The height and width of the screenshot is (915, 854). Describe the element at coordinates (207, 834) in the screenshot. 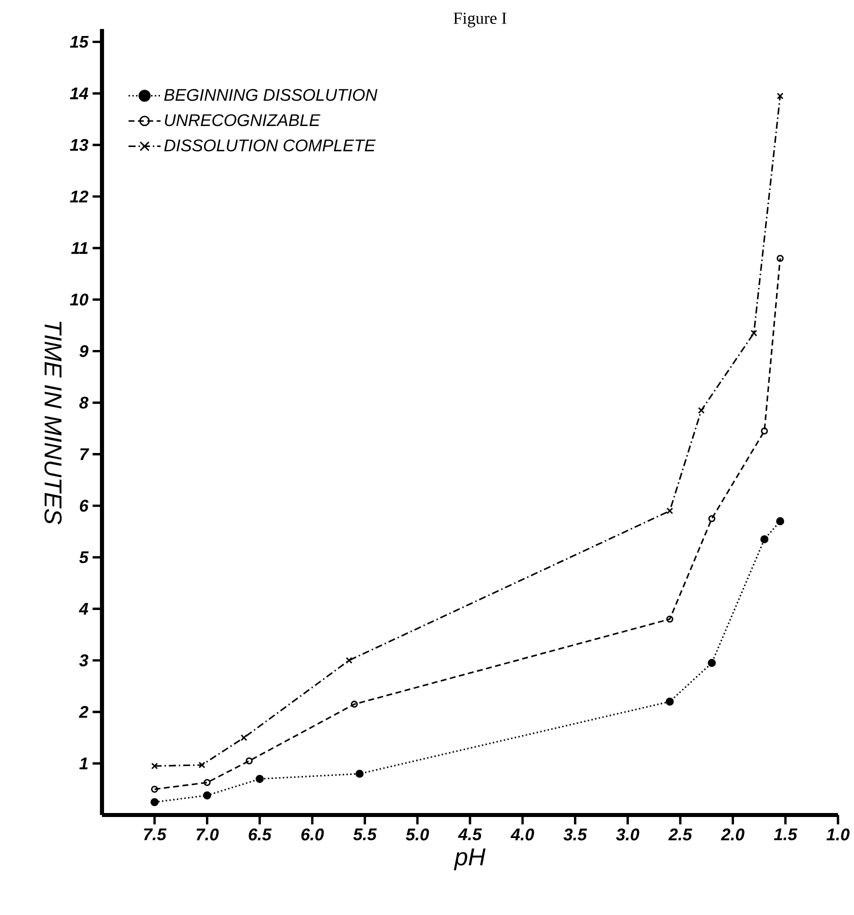

I see `x-tick-label: 7.0` at that location.